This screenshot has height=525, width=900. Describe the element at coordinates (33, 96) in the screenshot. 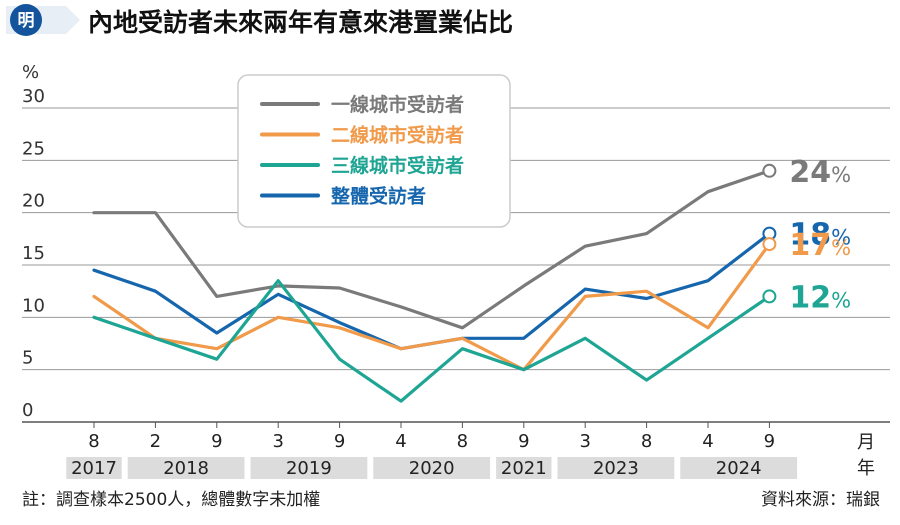

I see `y-tick-label: 30` at that location.